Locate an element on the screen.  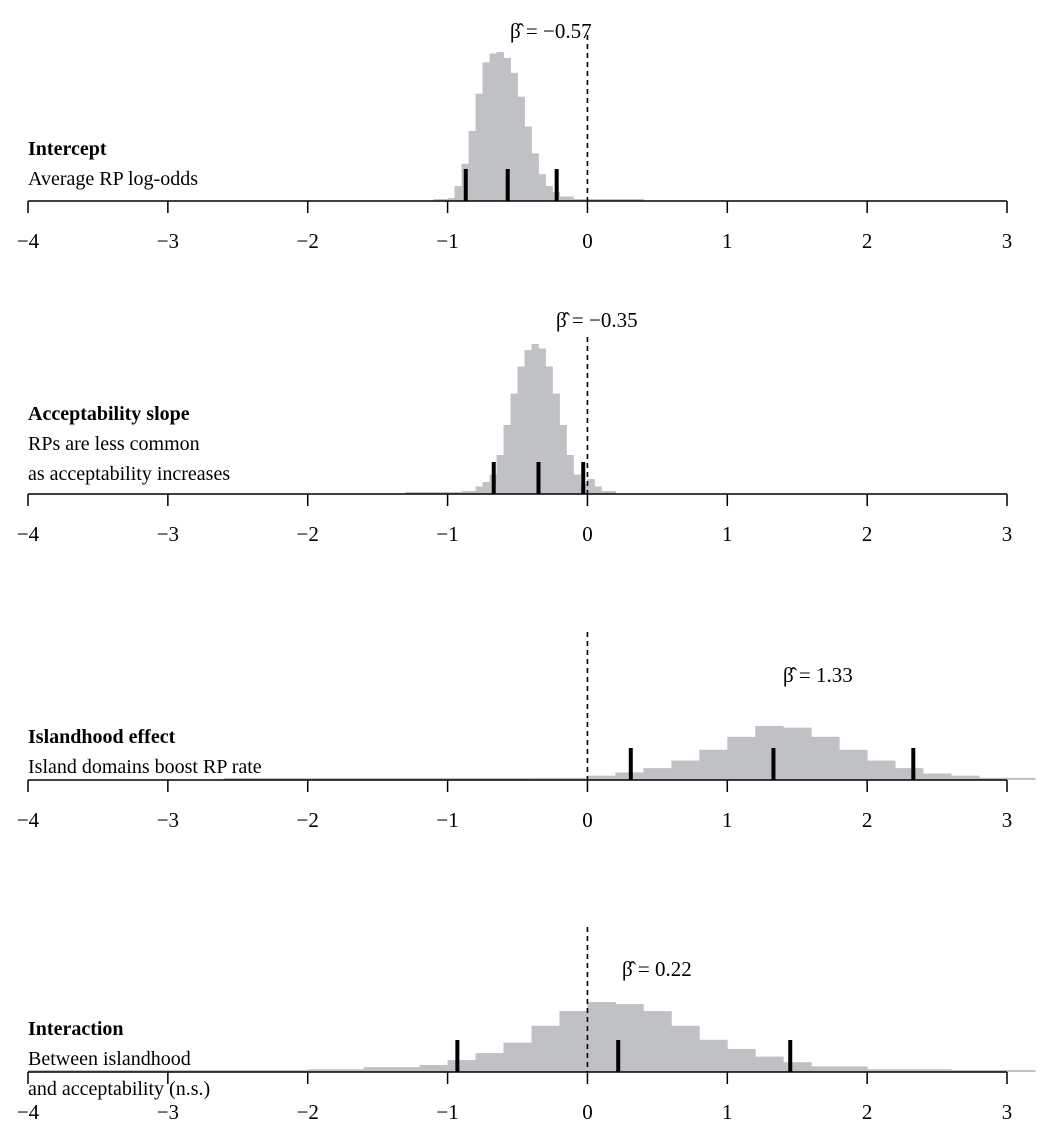
panel-subtitle-line: Island domains boost RP rate is located at coordinates (145, 767).